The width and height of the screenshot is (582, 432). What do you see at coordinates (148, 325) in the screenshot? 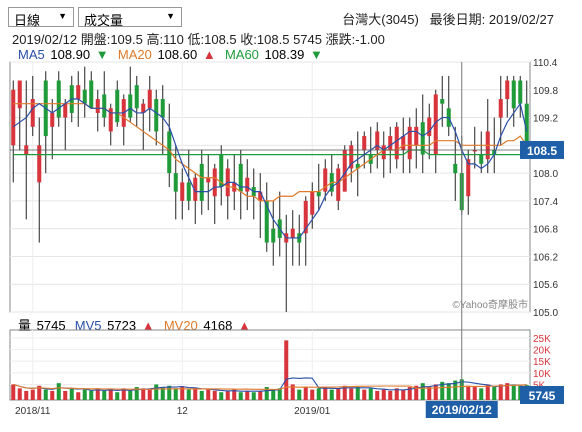
I see `mv5-arrow: ▲` at bounding box center [148, 325].